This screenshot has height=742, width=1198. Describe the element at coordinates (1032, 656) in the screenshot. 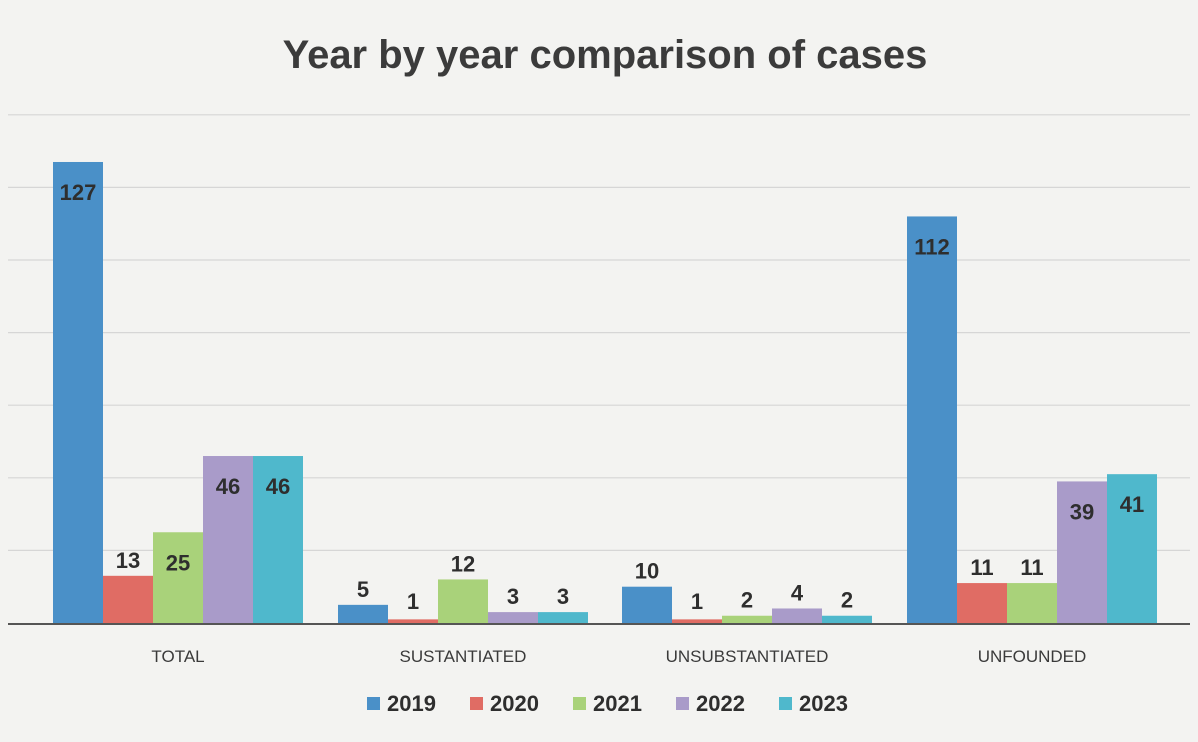

I see `category-label: UNFOUNDED` at that location.